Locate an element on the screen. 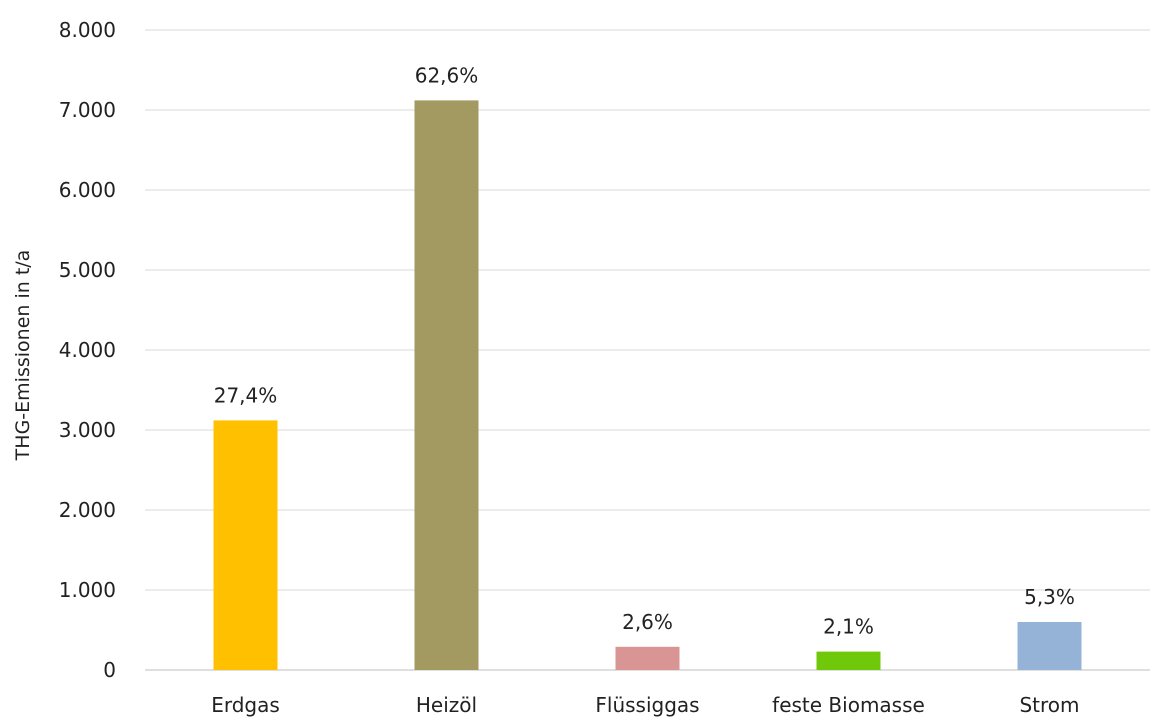 Image resolution: width=1151 pixels, height=718 pixels. x-category-label: Heizöl is located at coordinates (446, 705).